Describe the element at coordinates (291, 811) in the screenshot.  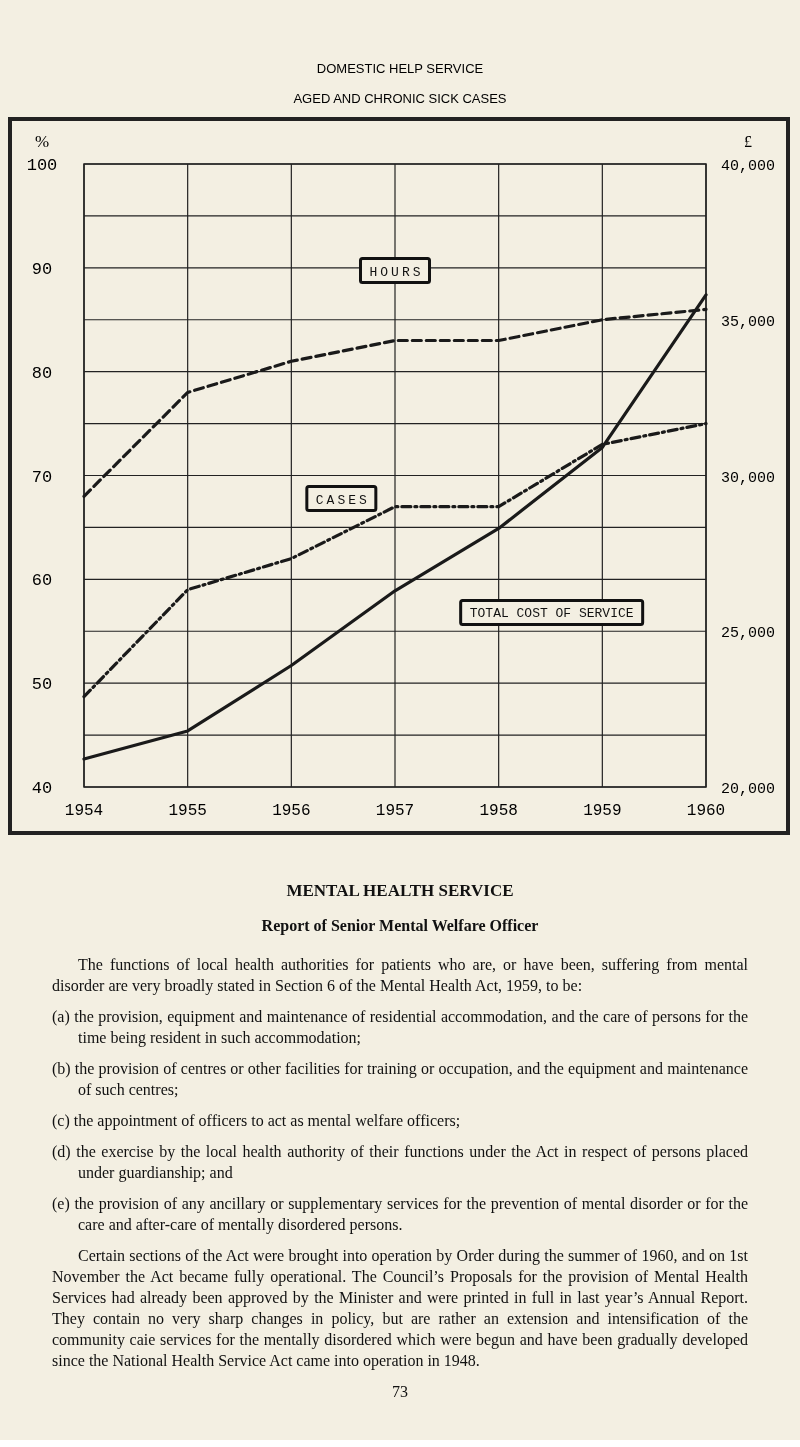
I see `x-tick-label: 1956` at that location.